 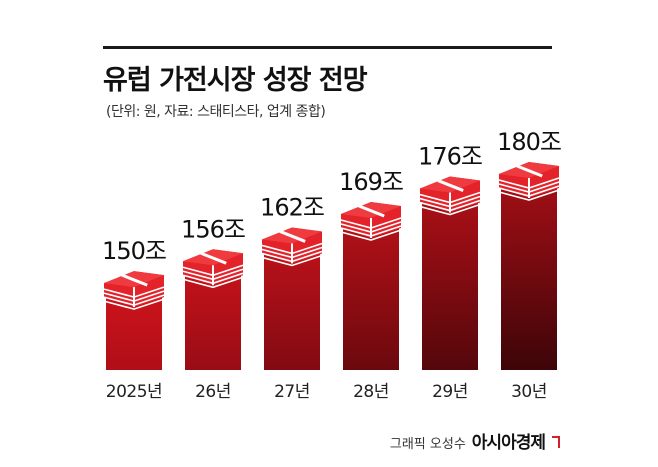 I want to click on credit: 그래픽 오성수 아시아경제, so click(x=475, y=440).